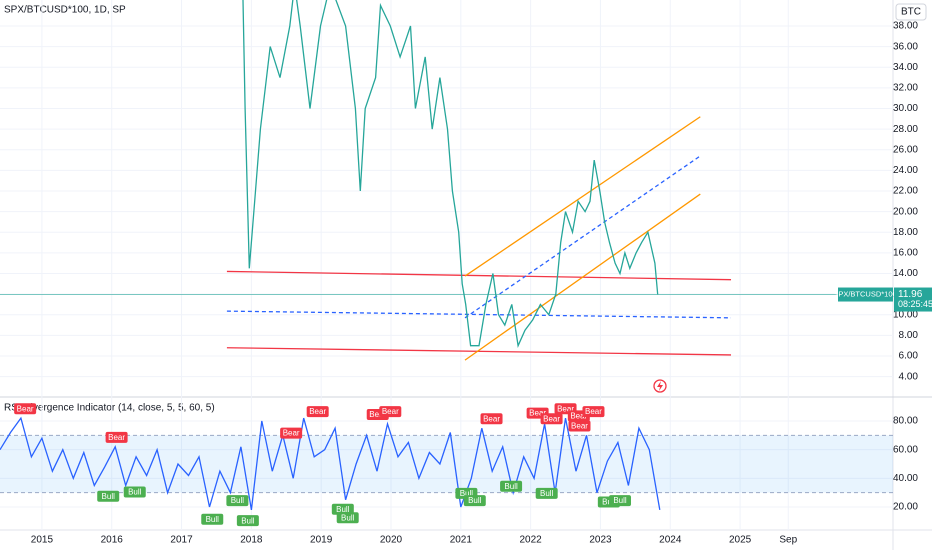 The width and height of the screenshot is (932, 550). I want to click on x-tick-label: 2020, so click(391, 540).